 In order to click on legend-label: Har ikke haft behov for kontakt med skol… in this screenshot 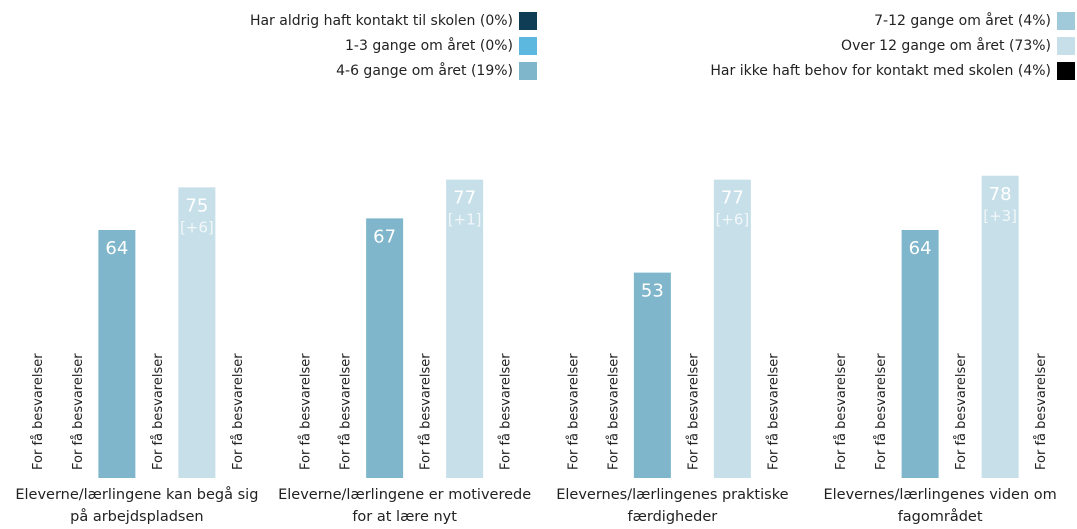, I will do `click(880, 71)`.